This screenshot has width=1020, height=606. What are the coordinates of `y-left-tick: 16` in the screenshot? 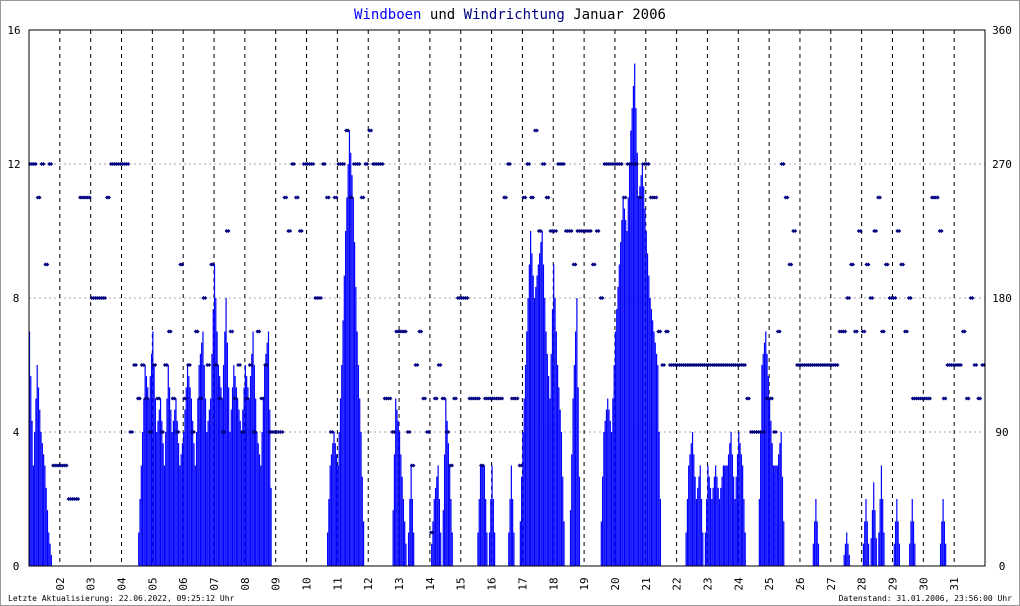 It's located at (13, 30).